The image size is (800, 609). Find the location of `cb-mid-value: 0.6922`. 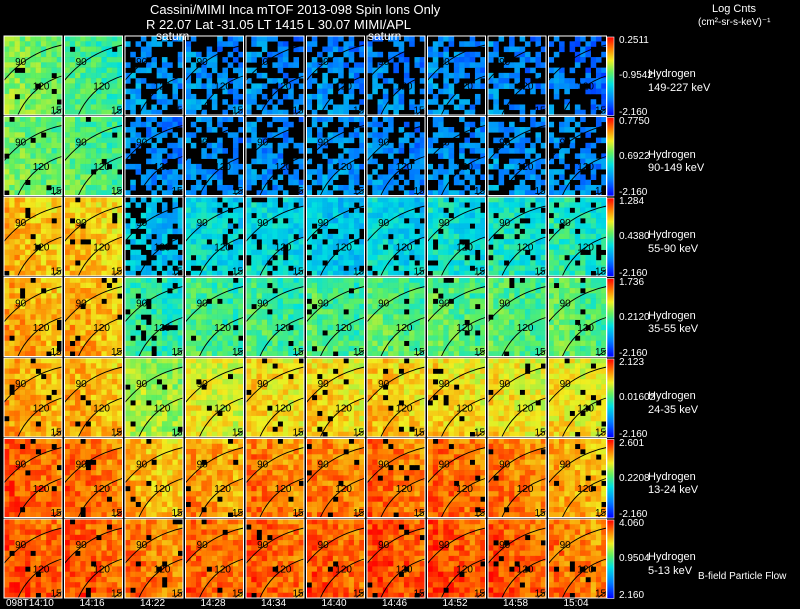

cb-mid-value: 0.6922 is located at coordinates (634, 156).